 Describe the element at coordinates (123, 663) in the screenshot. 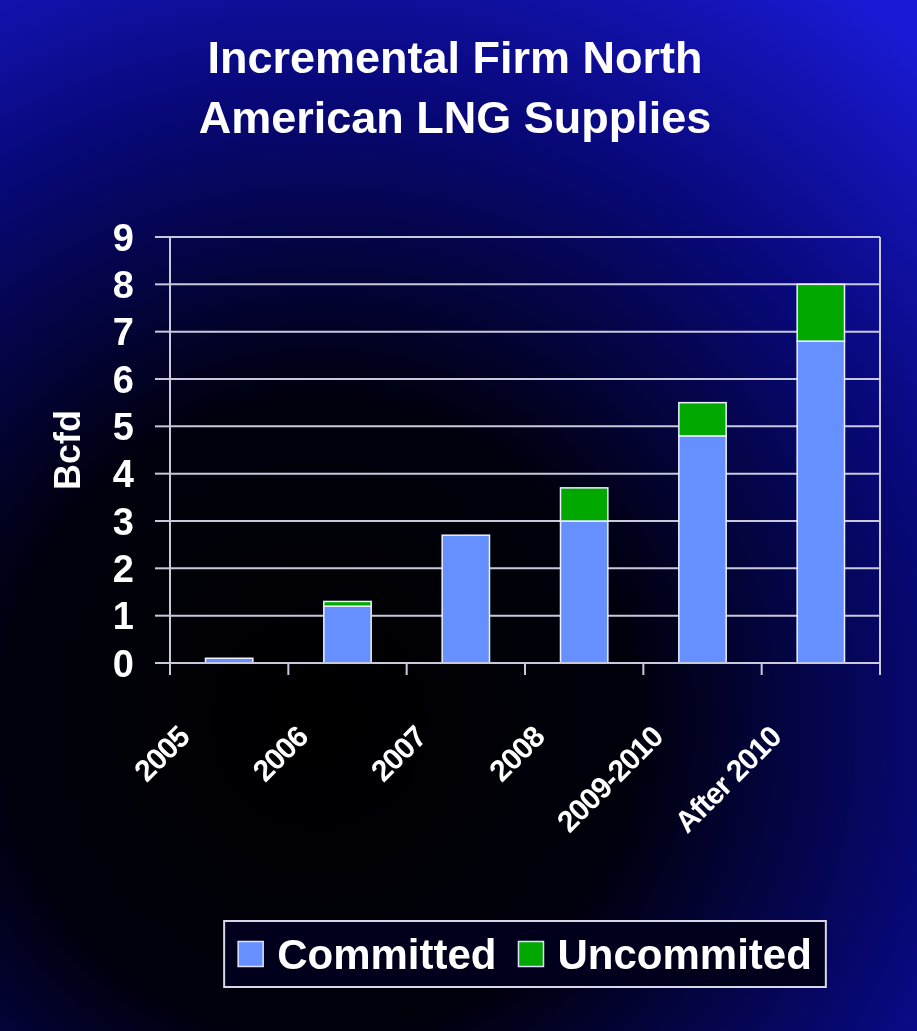

I see `y-tick-label: 0` at that location.